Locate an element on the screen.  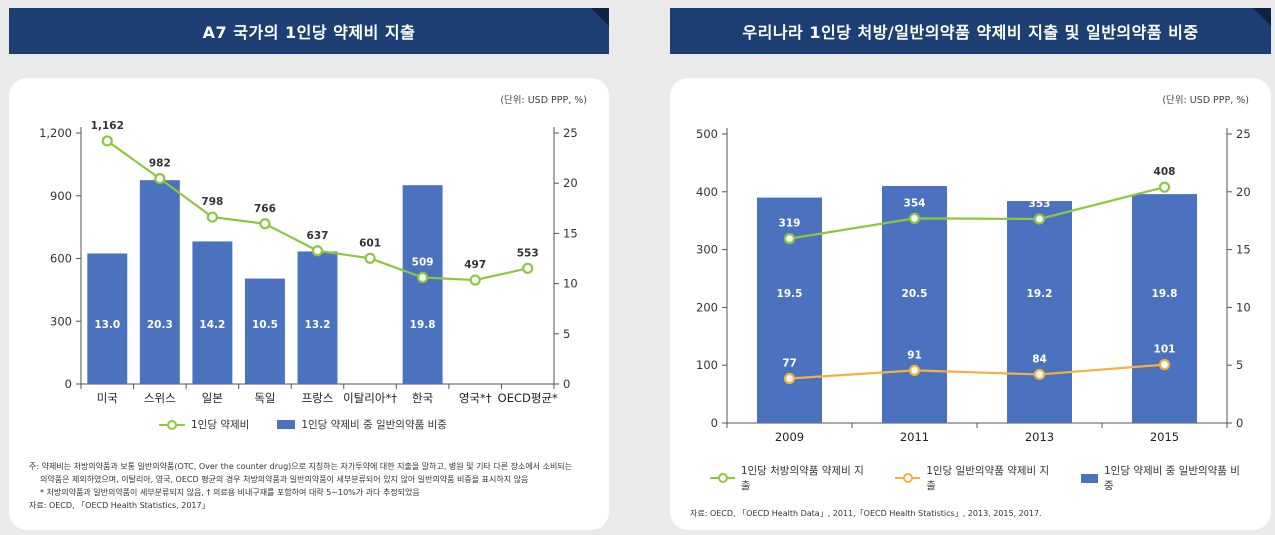
left-unit-label: (단위: USD PPP, %) is located at coordinates (543, 100).